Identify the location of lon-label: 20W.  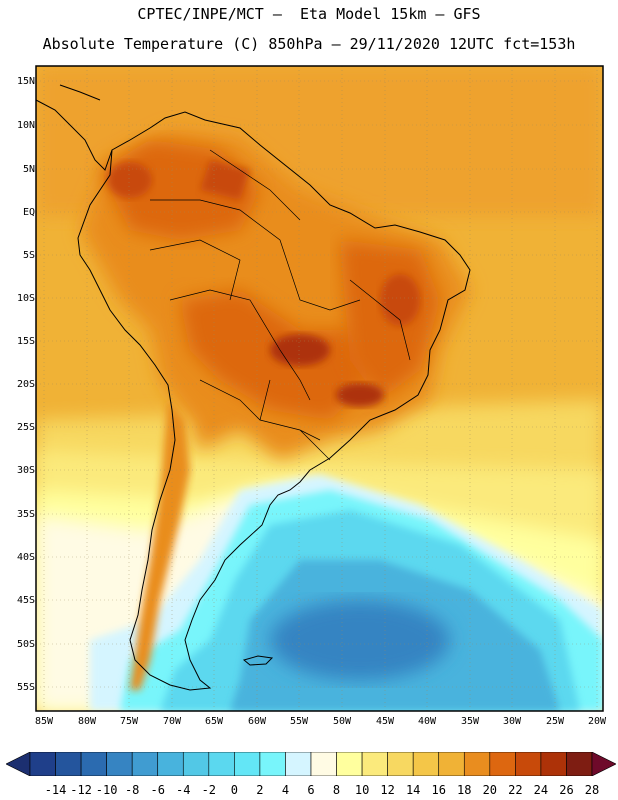
(597, 721).